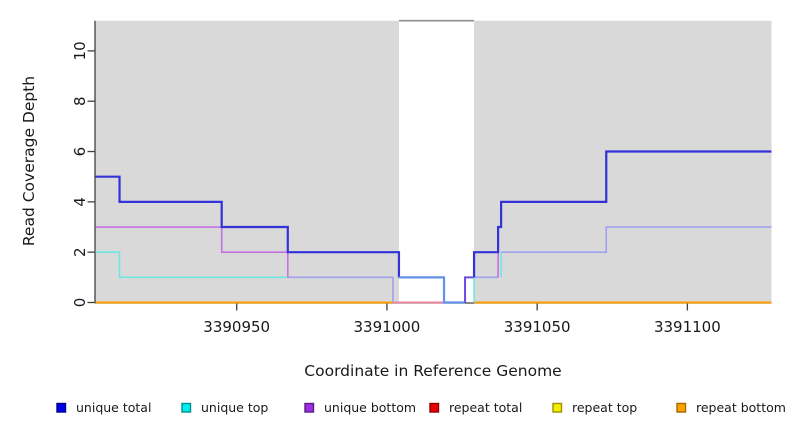  What do you see at coordinates (370, 407) in the screenshot?
I see `legend-label-unique-bottom: unique bottom` at bounding box center [370, 407].